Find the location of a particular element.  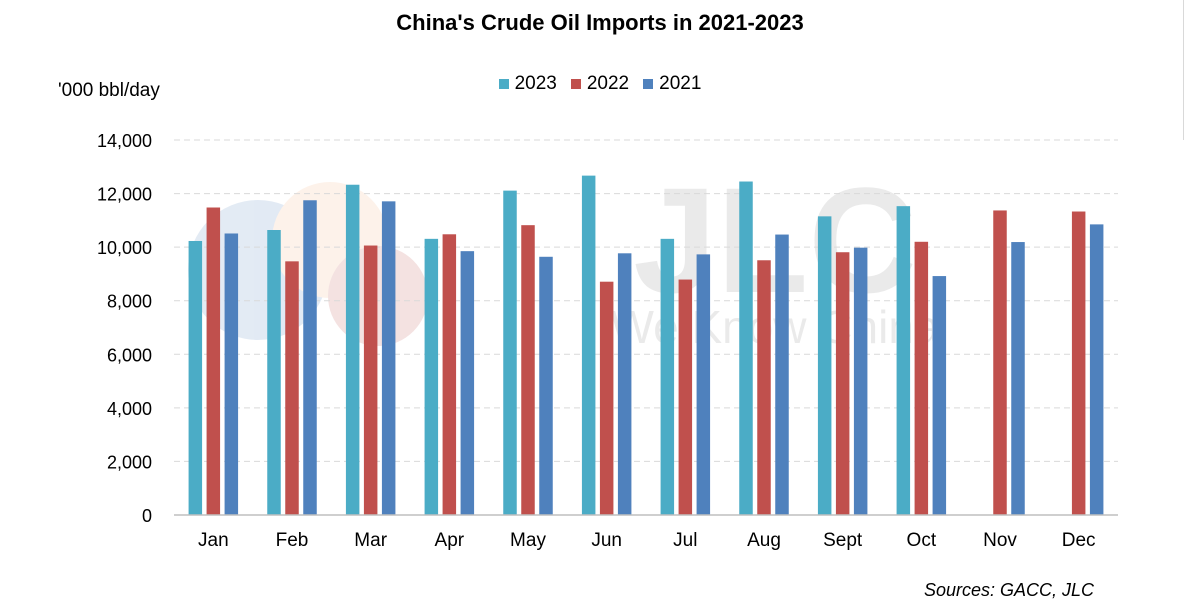

bar-2021-sept is located at coordinates (860, 381).